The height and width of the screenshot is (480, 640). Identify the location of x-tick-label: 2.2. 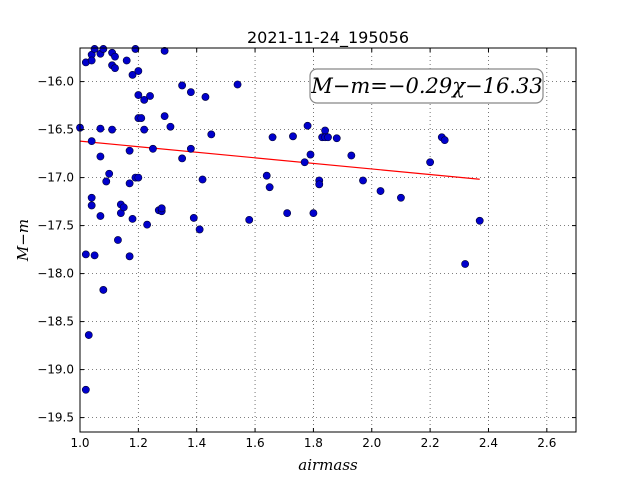
(430, 443).